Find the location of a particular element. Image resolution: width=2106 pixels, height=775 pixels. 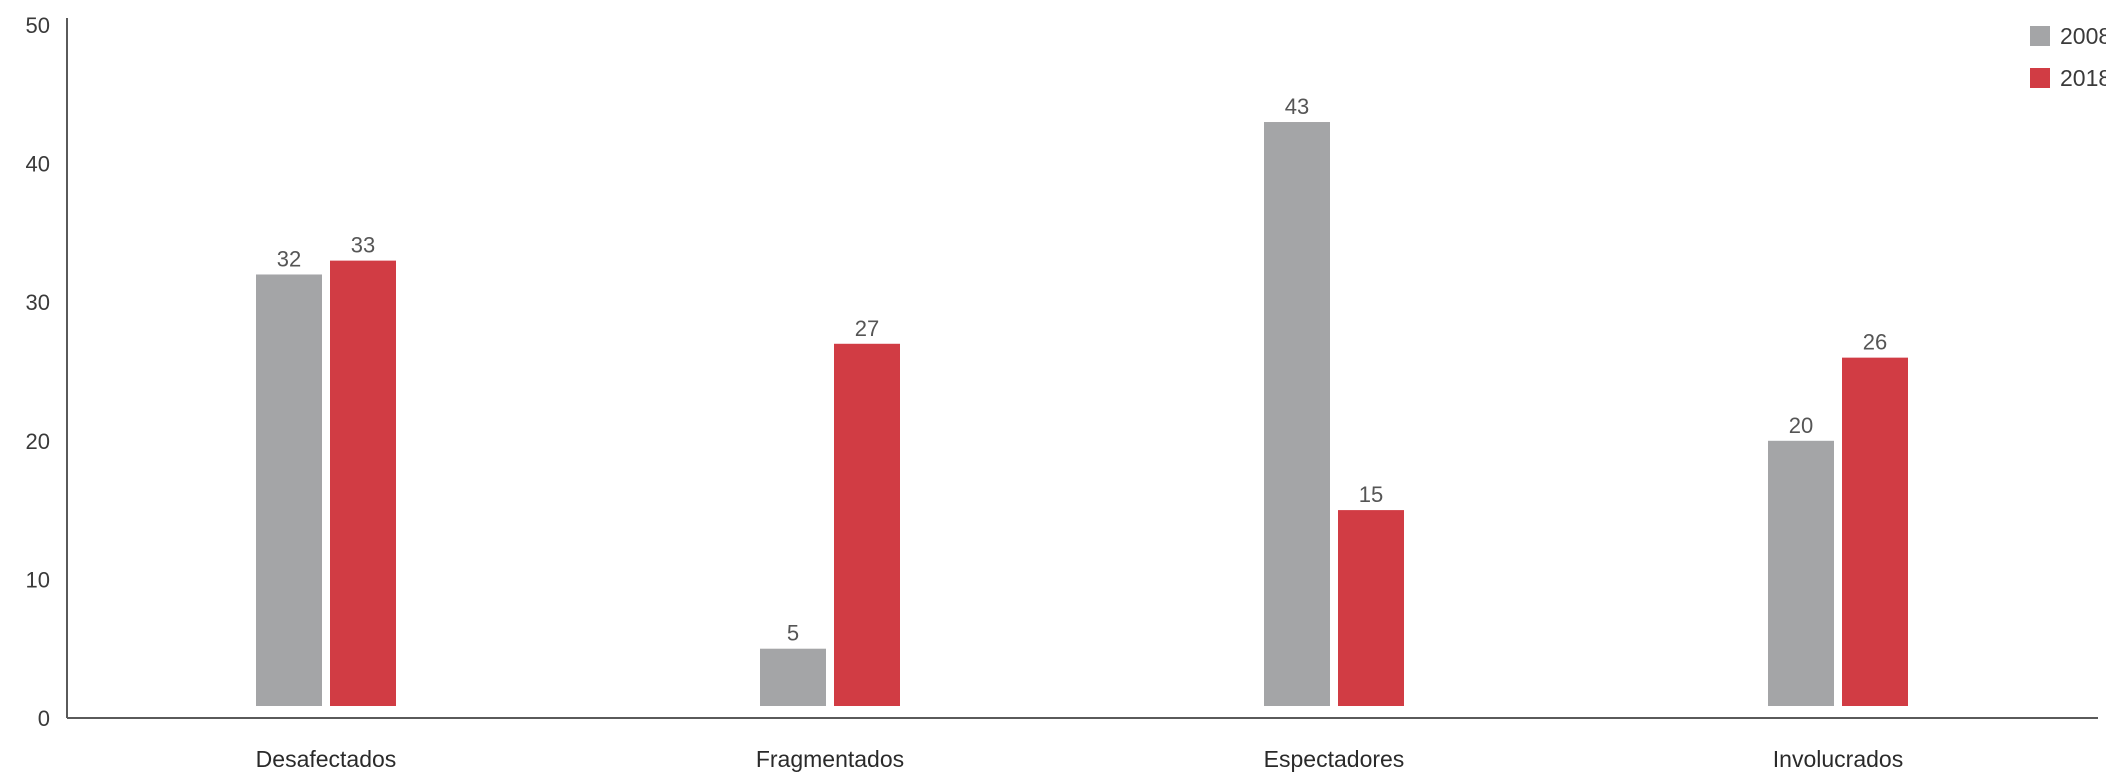

legend-swatch-2018 is located at coordinates (2040, 78).